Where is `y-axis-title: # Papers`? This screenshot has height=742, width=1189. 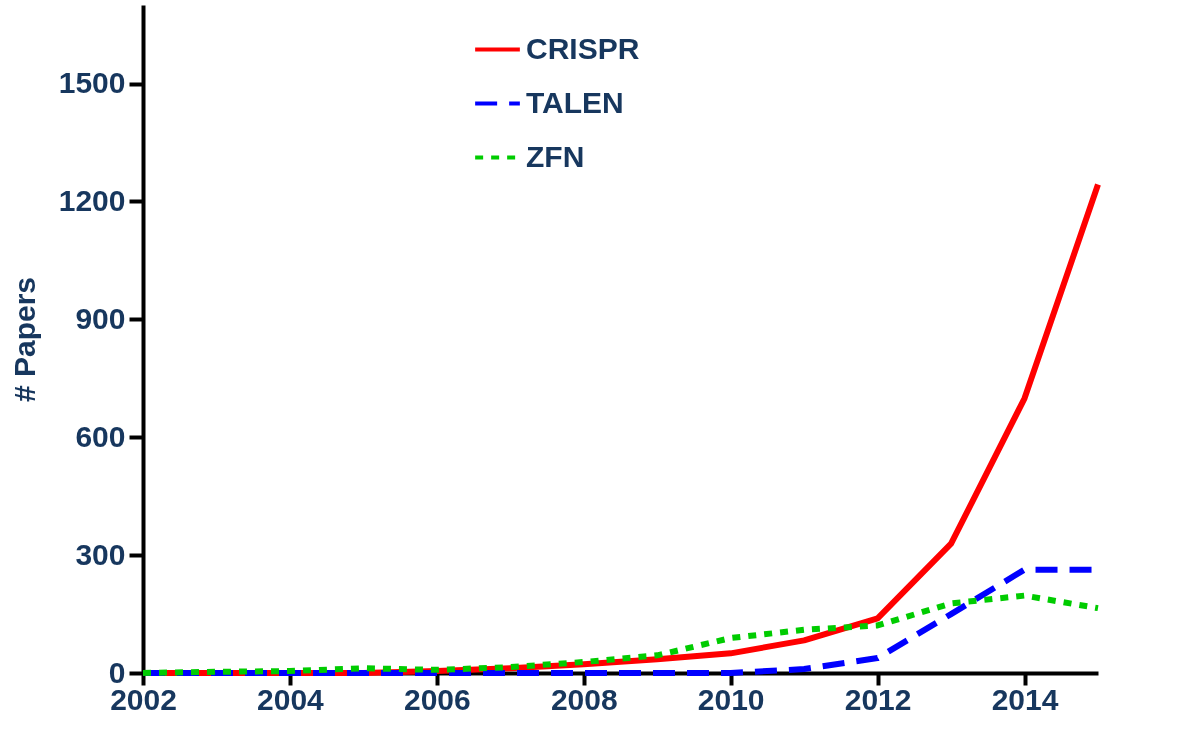 y-axis-title: # Papers is located at coordinates (24, 339).